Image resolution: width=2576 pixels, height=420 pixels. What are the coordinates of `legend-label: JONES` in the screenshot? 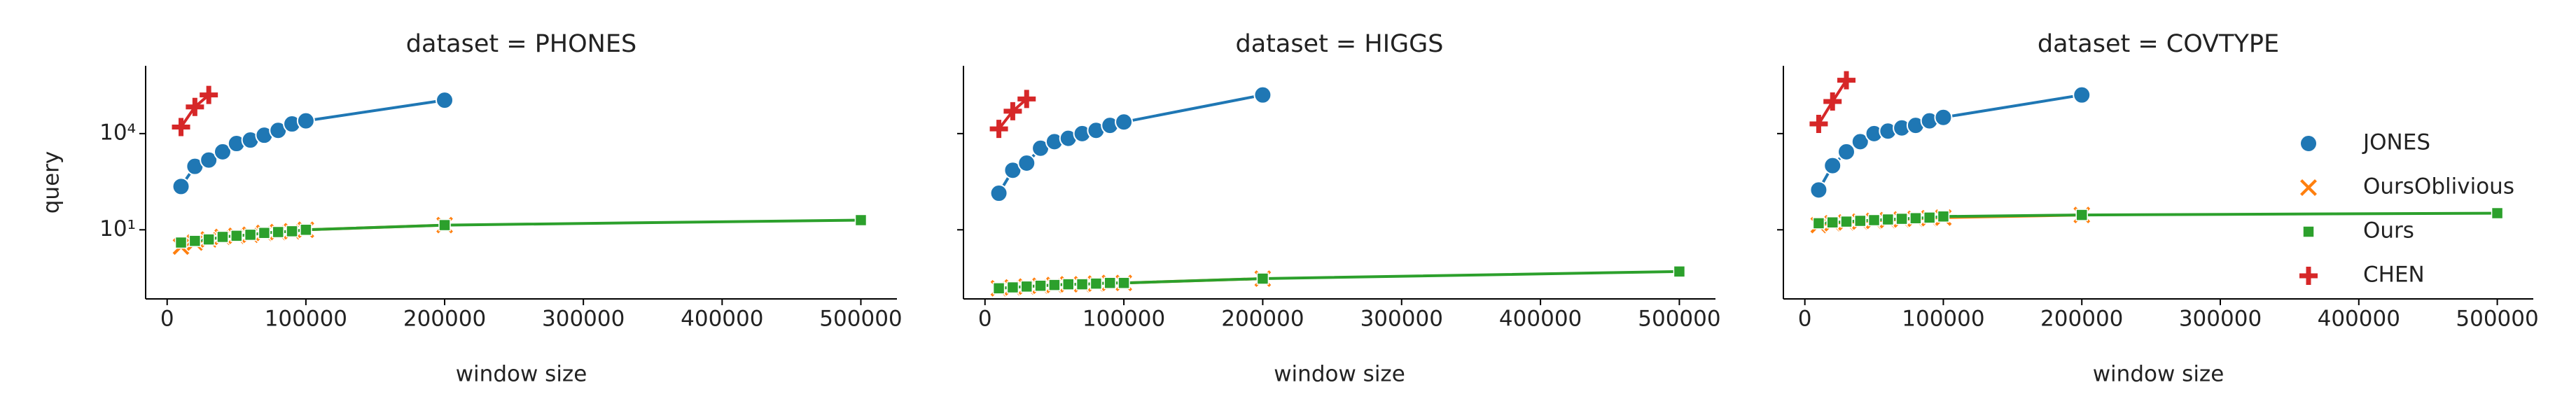 It's located at (2396, 142).